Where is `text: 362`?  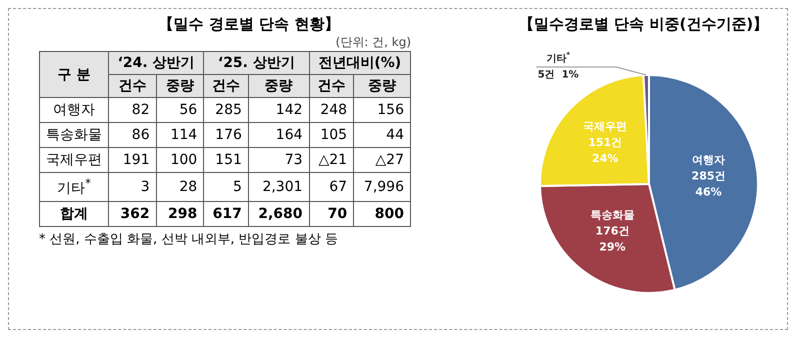 text: 362 is located at coordinates (135, 214).